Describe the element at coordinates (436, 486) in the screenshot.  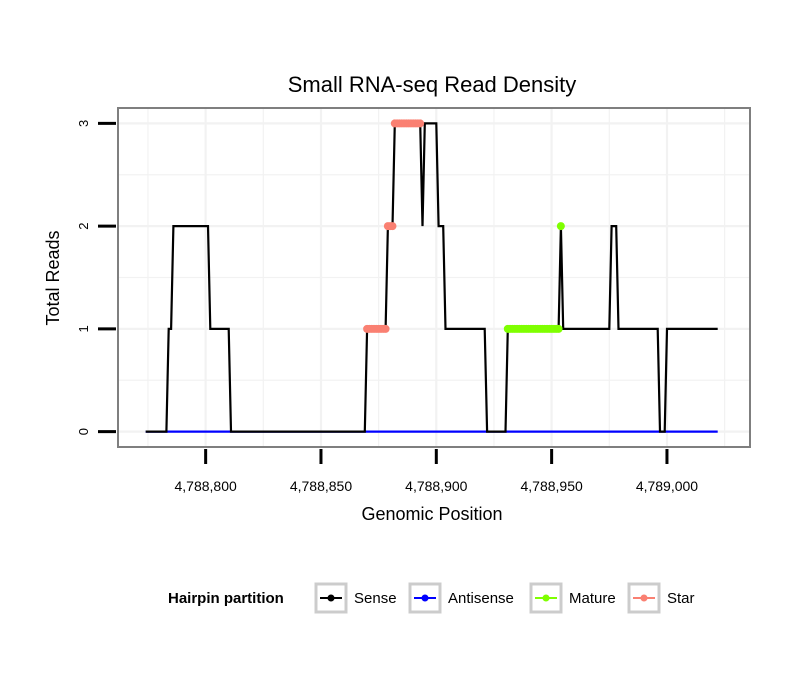
I see `x-tick-label: 4,788,900` at that location.